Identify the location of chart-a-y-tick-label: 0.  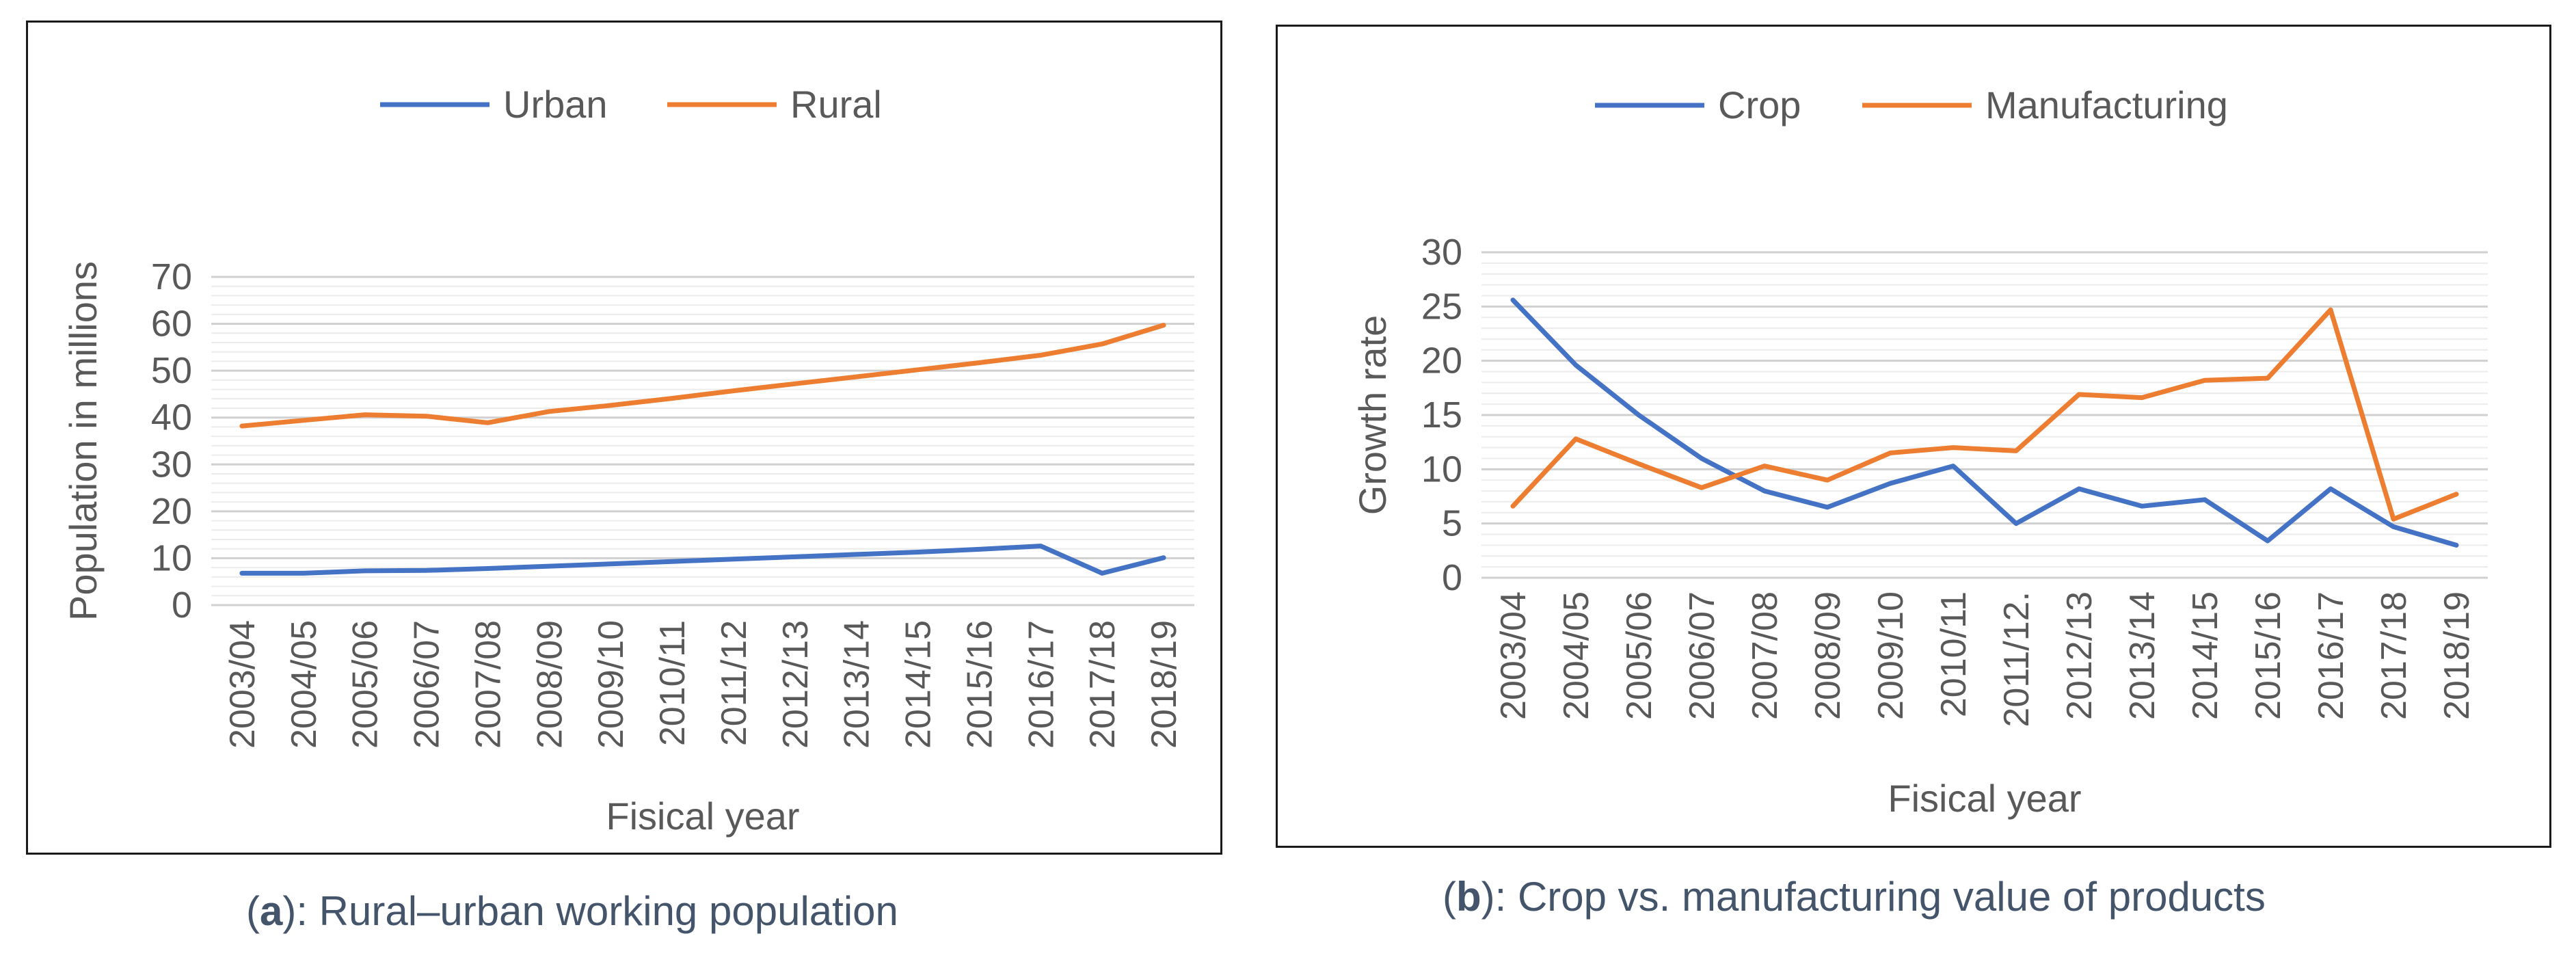
(182, 605).